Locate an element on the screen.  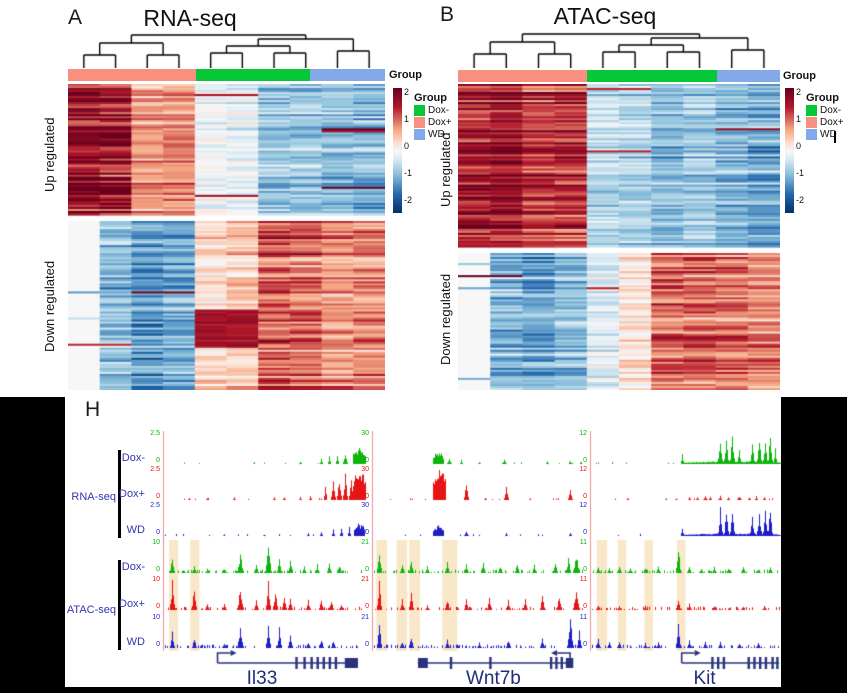
panel-h-black-margin-right is located at coordinates (814, 545).